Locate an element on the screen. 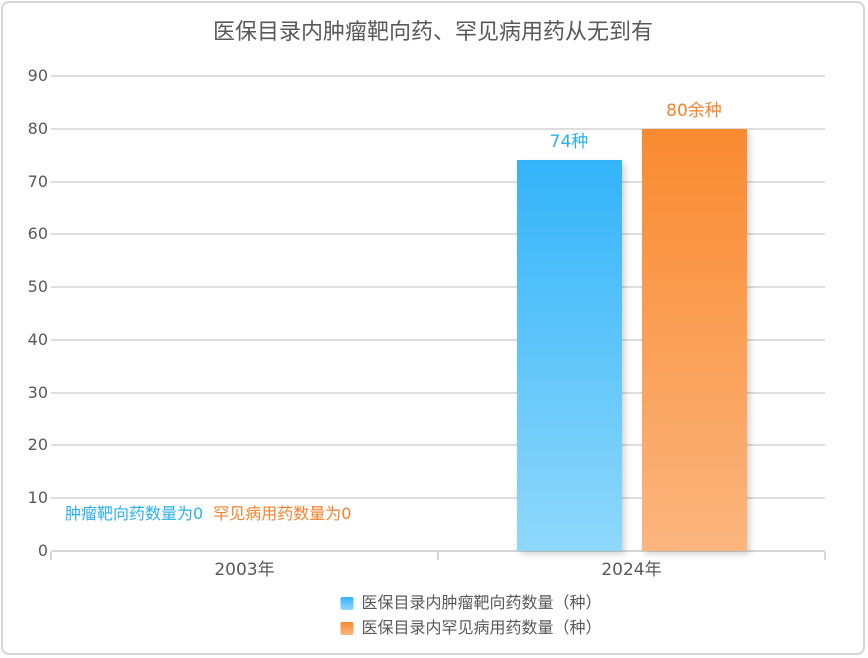 The width and height of the screenshot is (868, 658). y-axis-tick-label: 60 is located at coordinates (37, 234).